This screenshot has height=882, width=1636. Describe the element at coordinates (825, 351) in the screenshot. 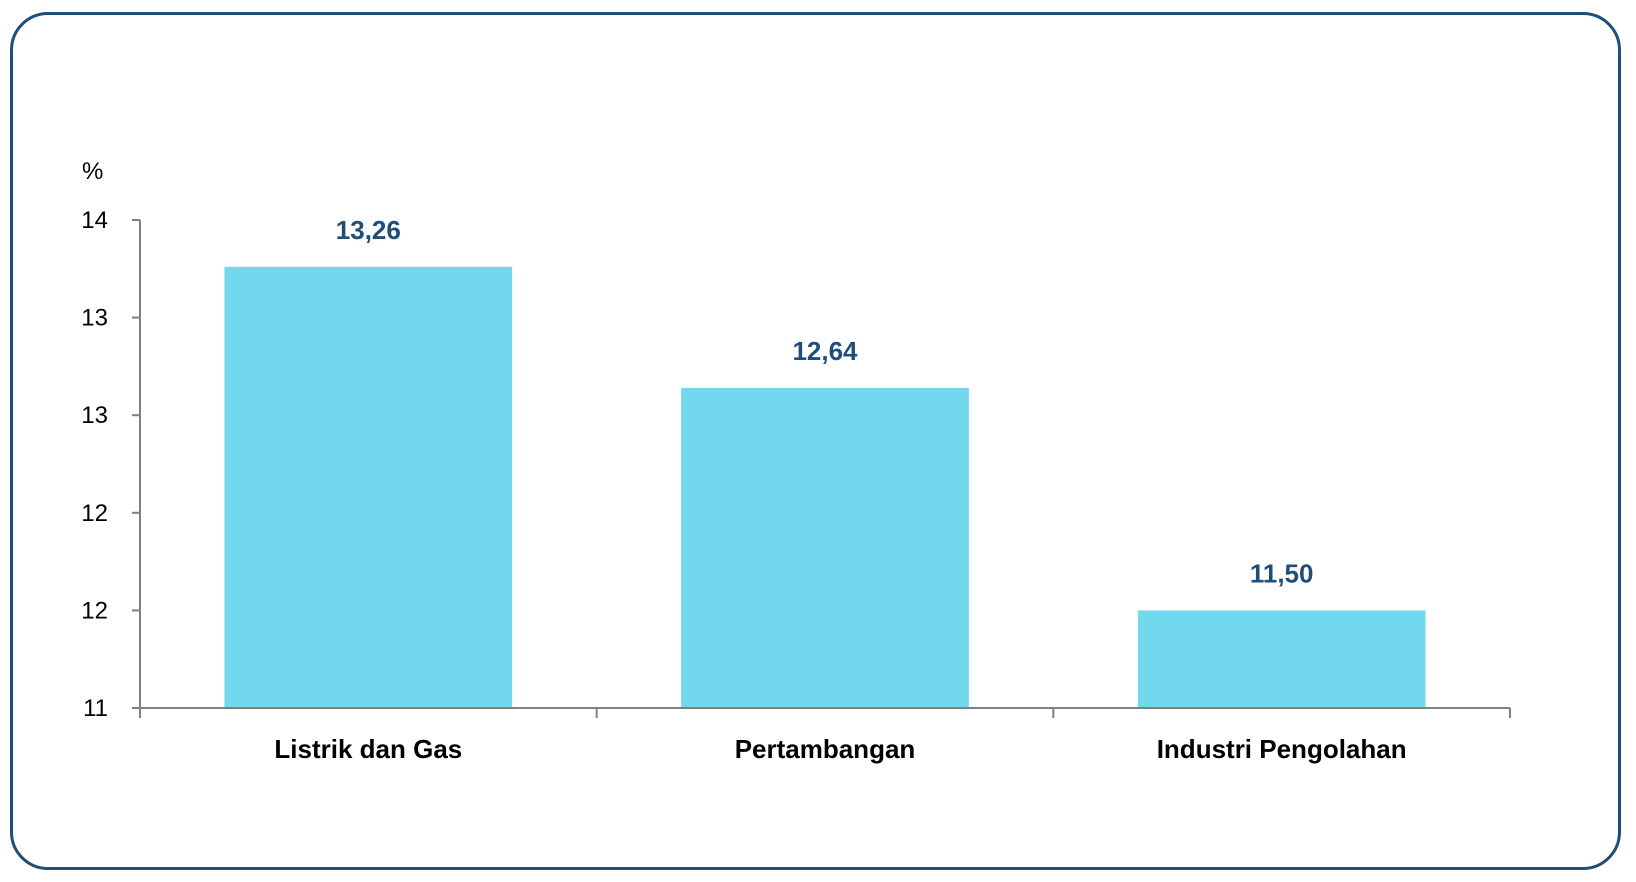

I see `bar-value-label: 12,64` at that location.